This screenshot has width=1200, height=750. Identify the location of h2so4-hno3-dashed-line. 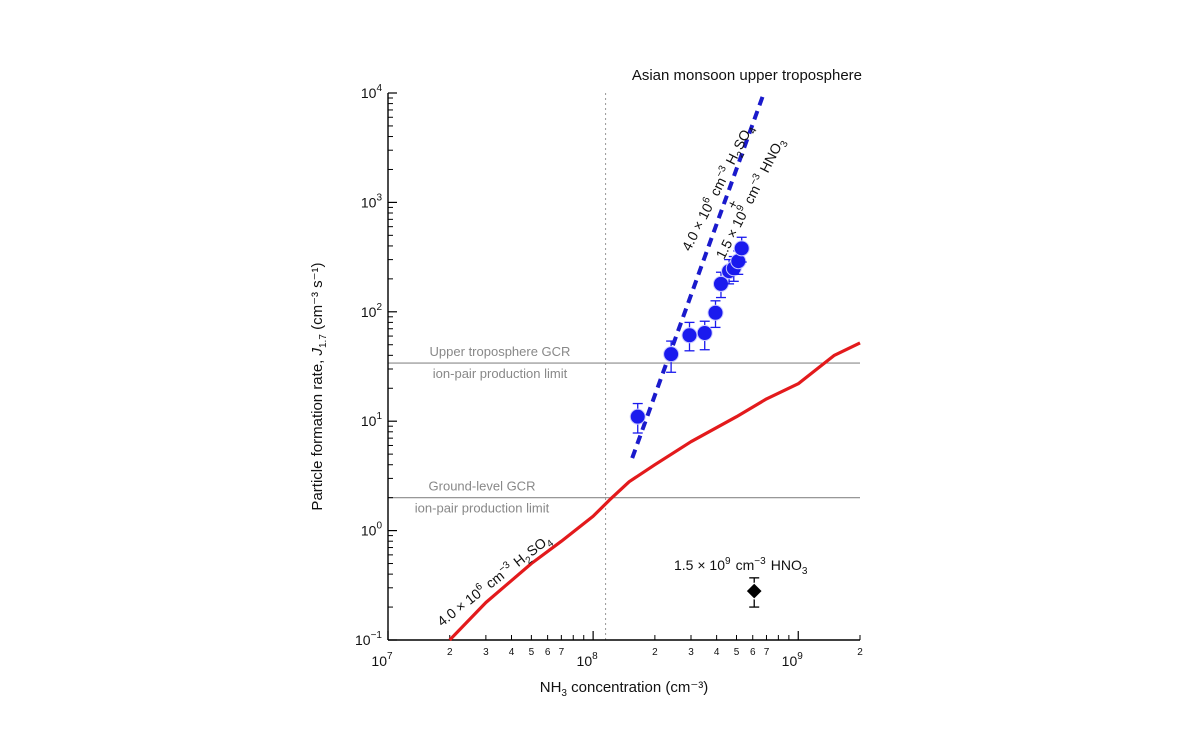
(698, 275).